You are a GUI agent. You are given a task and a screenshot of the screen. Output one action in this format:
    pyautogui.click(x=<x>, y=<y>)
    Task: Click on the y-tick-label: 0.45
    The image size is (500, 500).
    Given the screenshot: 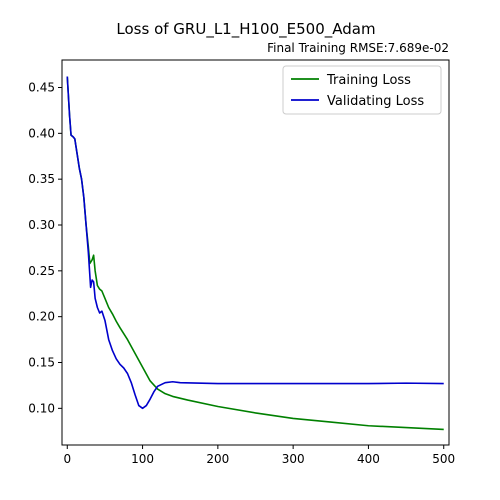 What is the action you would take?
    pyautogui.click(x=41, y=88)
    